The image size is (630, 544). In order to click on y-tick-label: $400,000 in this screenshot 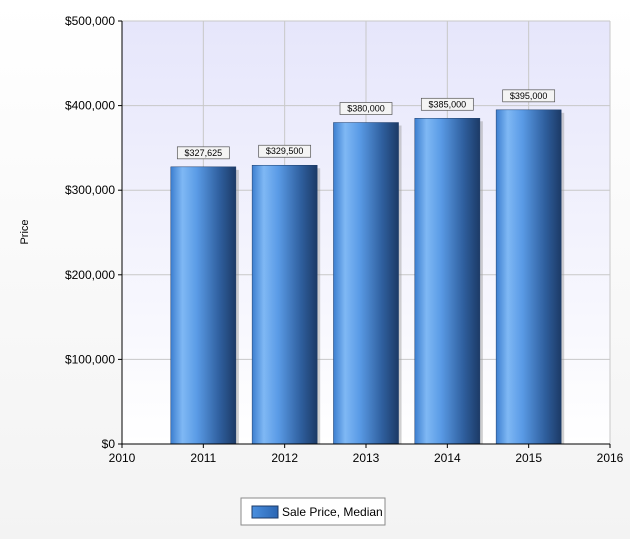, I will do `click(90, 106)`.